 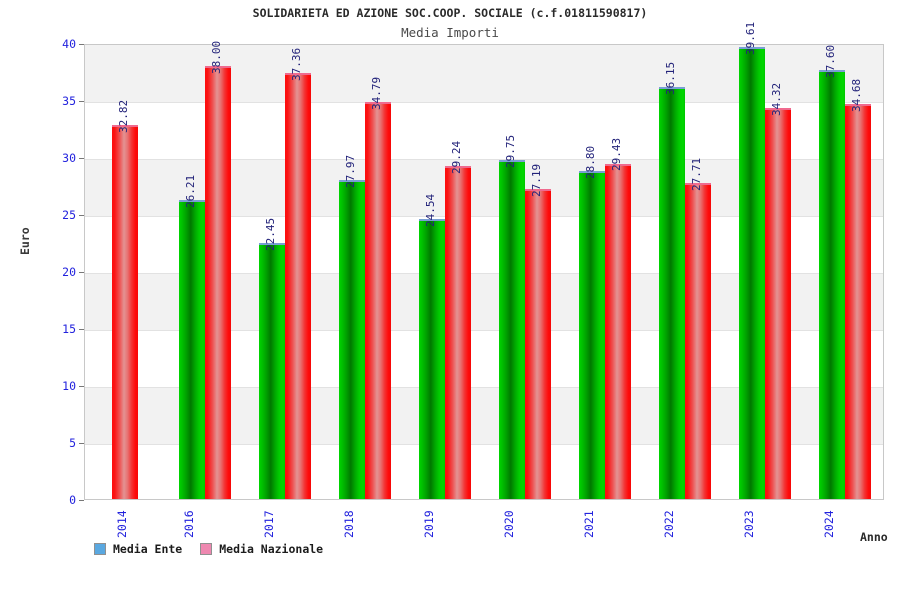 I want to click on bar-media-nazionale-2024, so click(x=858, y=301).